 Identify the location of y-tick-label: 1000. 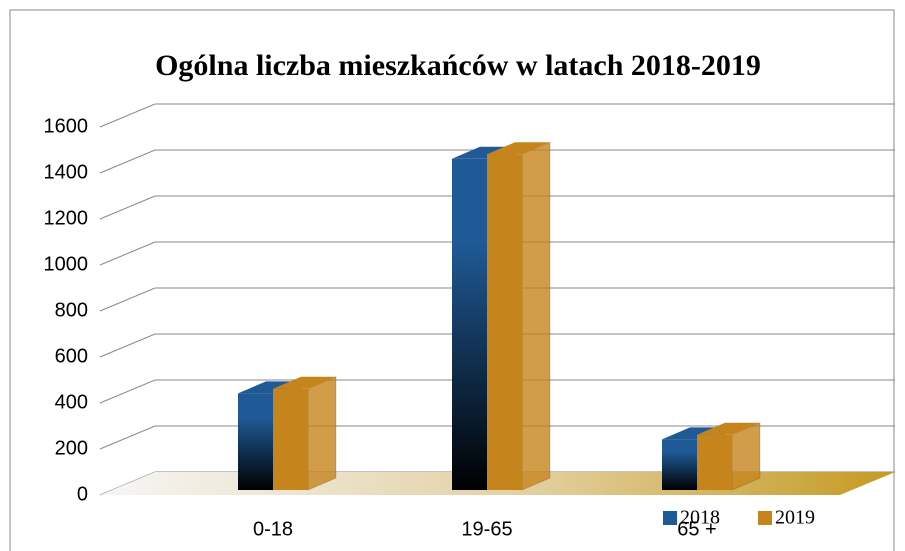
(66, 264).